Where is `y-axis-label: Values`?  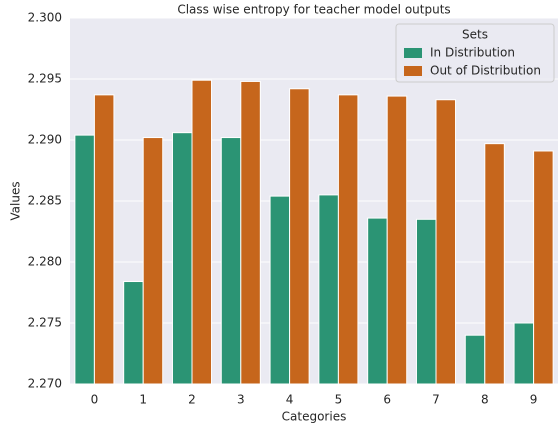 y-axis-label: Values is located at coordinates (16, 200).